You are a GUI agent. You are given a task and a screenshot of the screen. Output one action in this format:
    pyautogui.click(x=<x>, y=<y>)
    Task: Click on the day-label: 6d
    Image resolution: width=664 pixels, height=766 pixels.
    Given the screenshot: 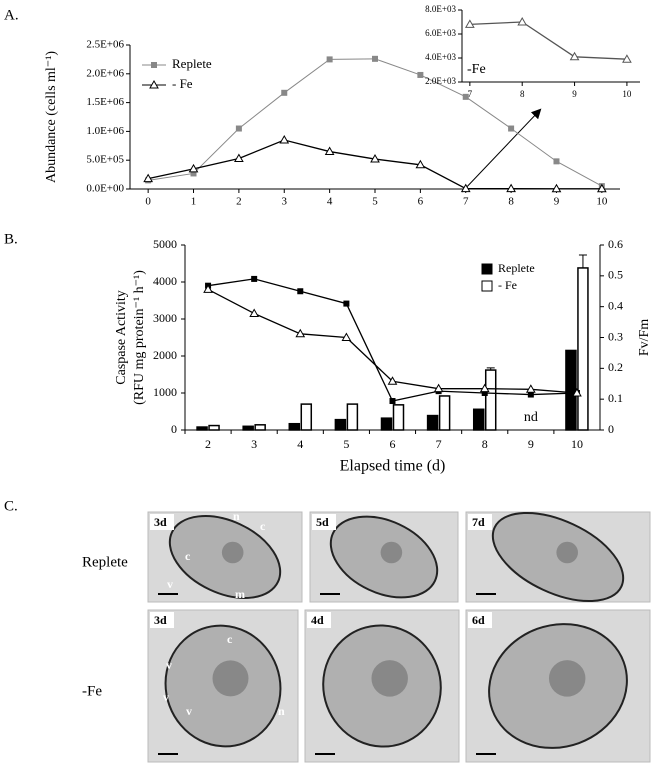 What is the action you would take?
    pyautogui.click(x=478, y=620)
    